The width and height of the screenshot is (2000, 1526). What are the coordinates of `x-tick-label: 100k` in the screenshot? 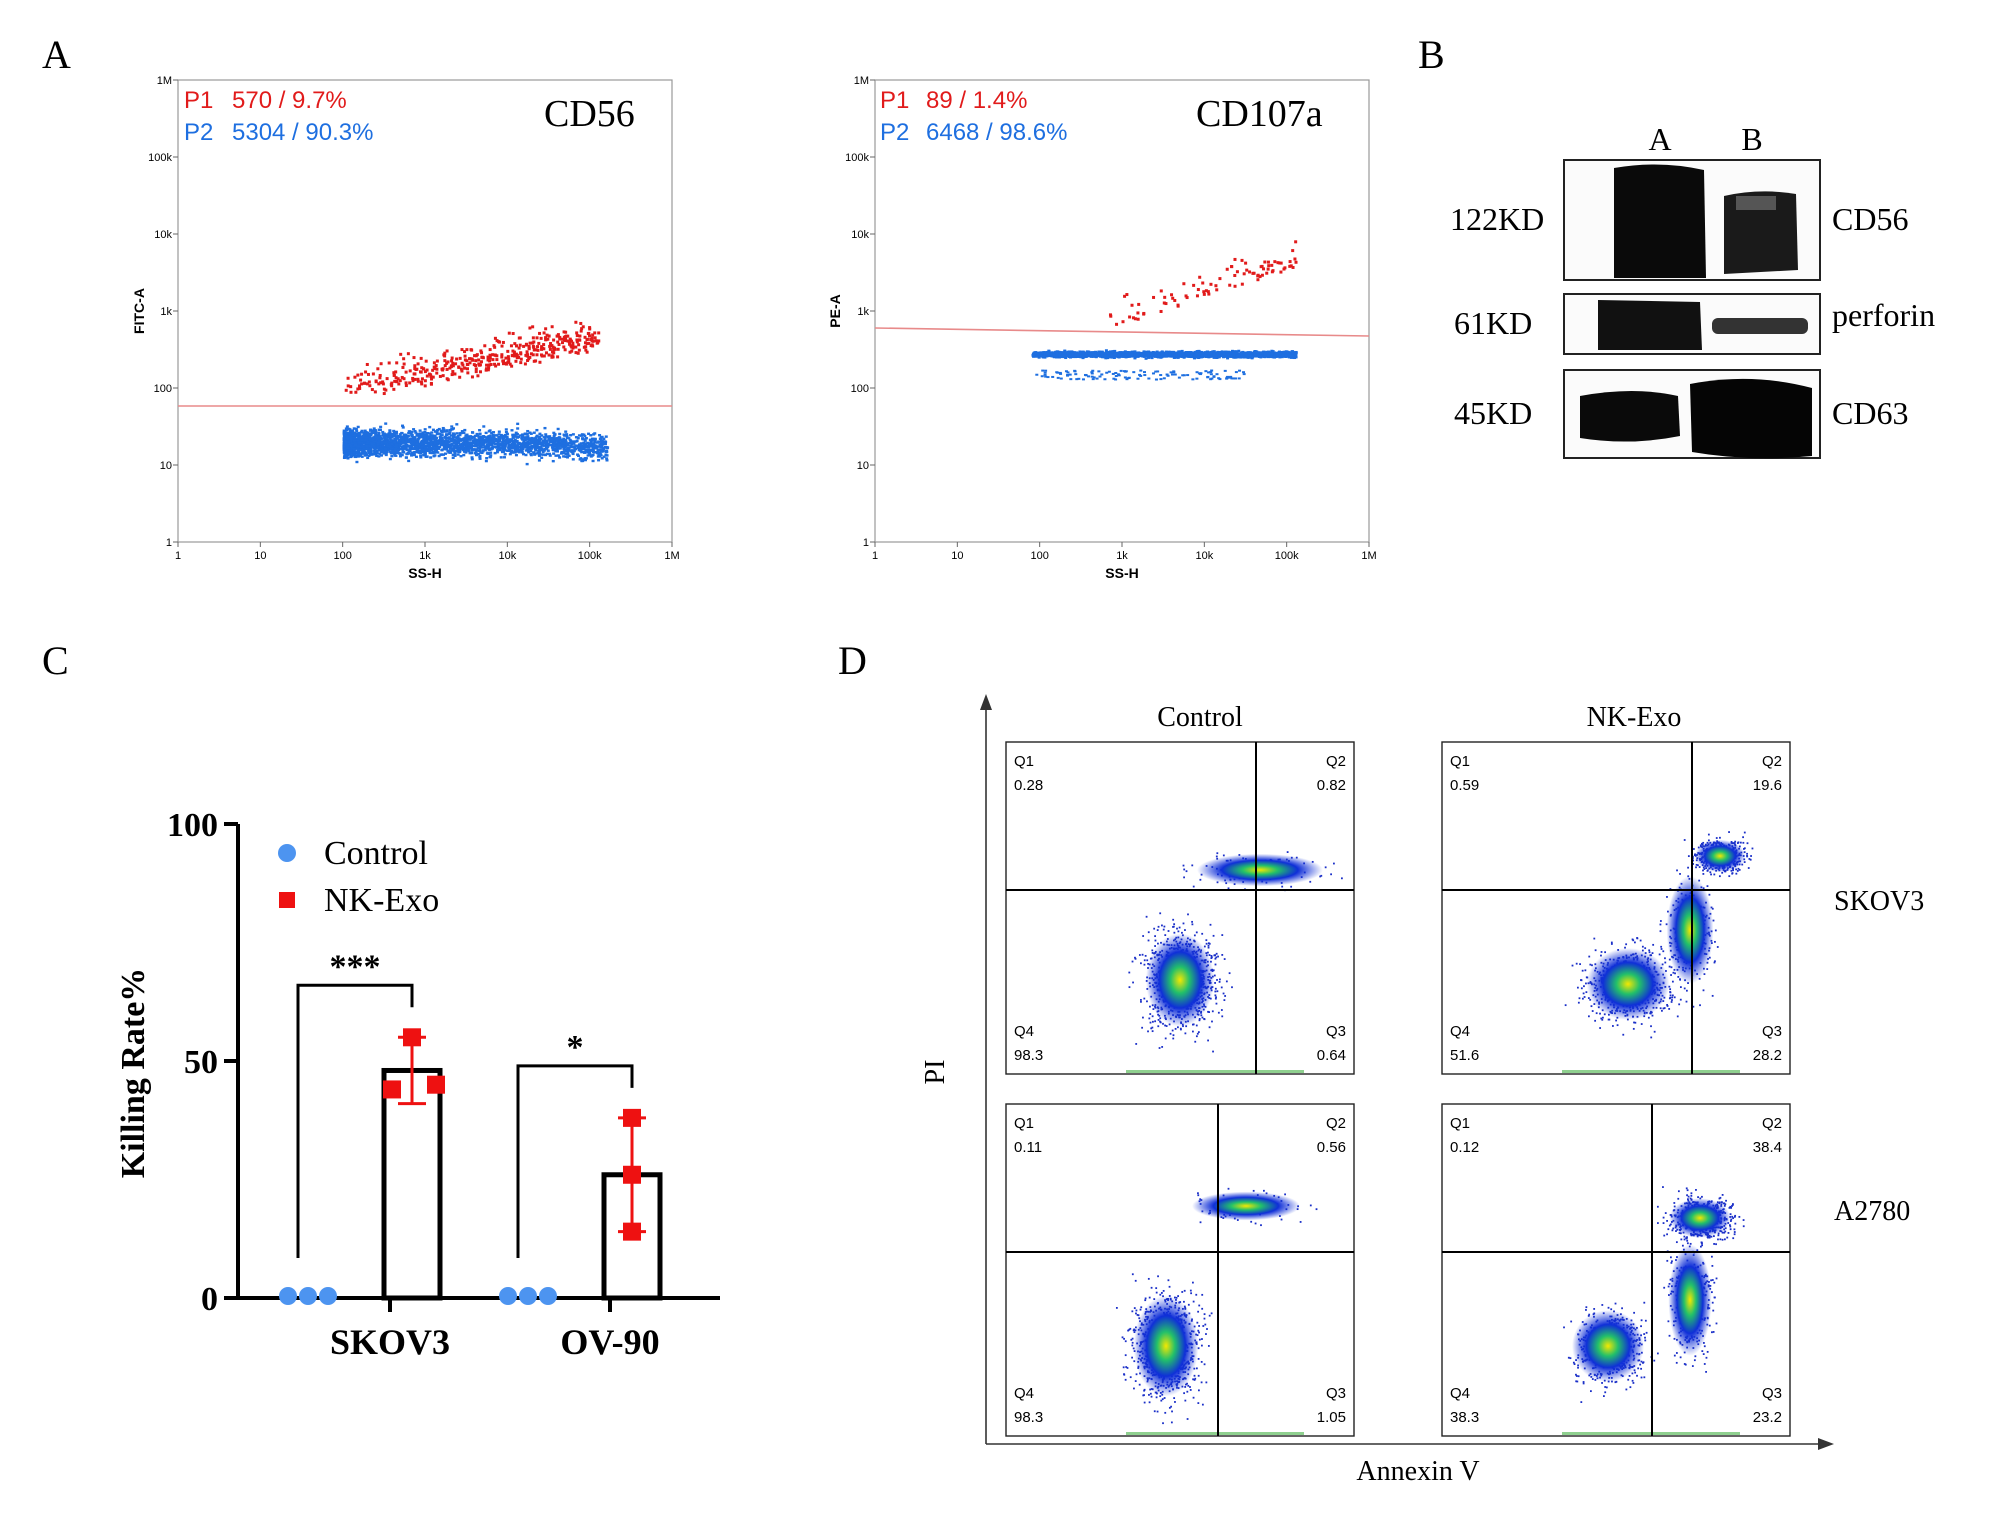 It's located at (590, 556).